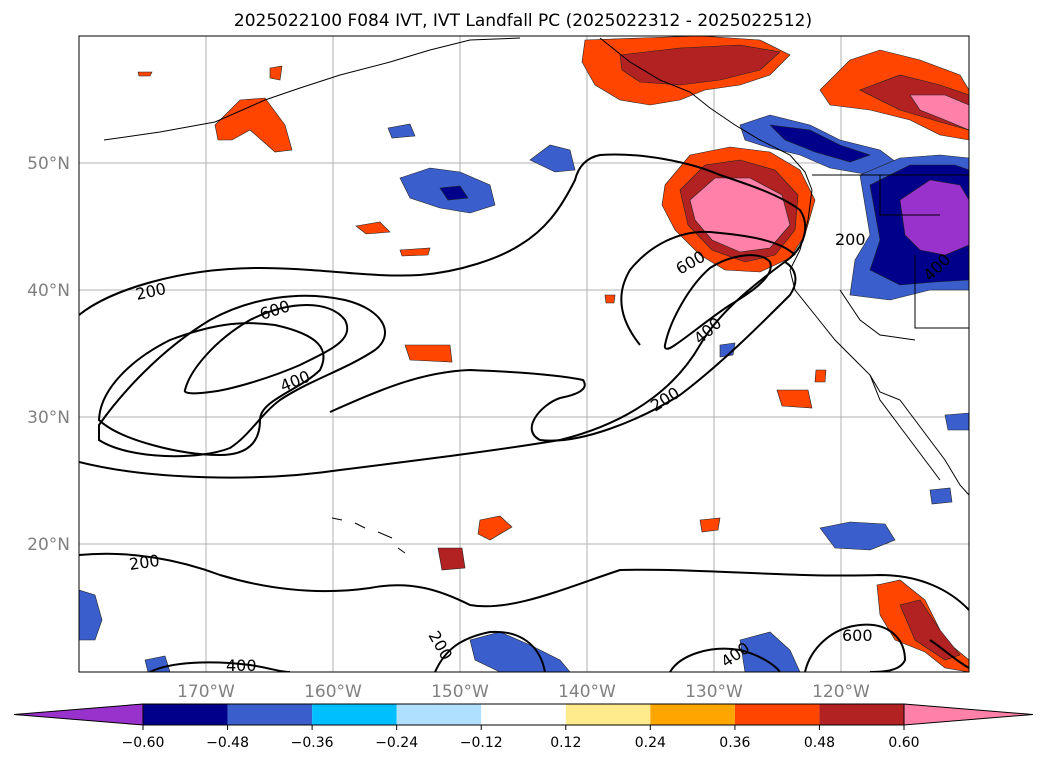 This screenshot has width=1047, height=765. What do you see at coordinates (312, 89) in the screenshot?
I see `alaska-coast` at bounding box center [312, 89].